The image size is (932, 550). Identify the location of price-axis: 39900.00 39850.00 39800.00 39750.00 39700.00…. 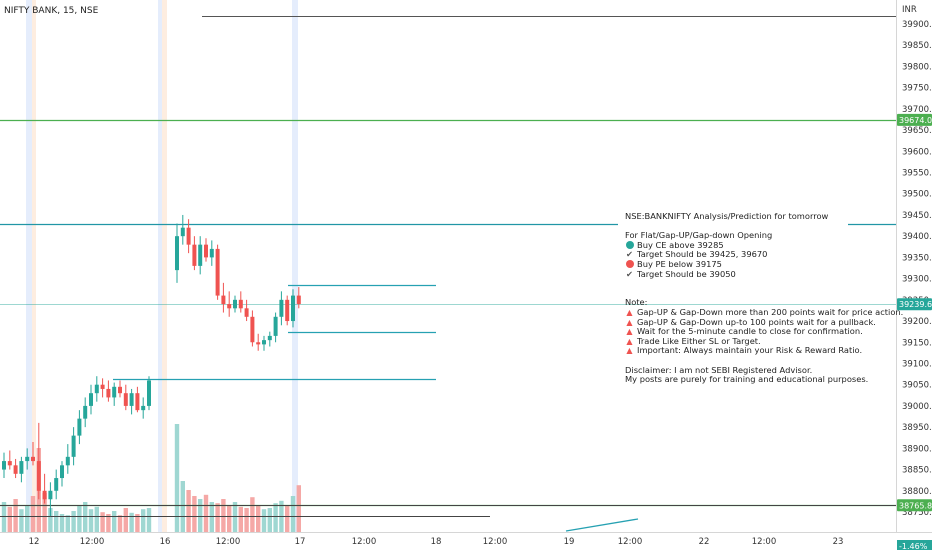
(914, 285).